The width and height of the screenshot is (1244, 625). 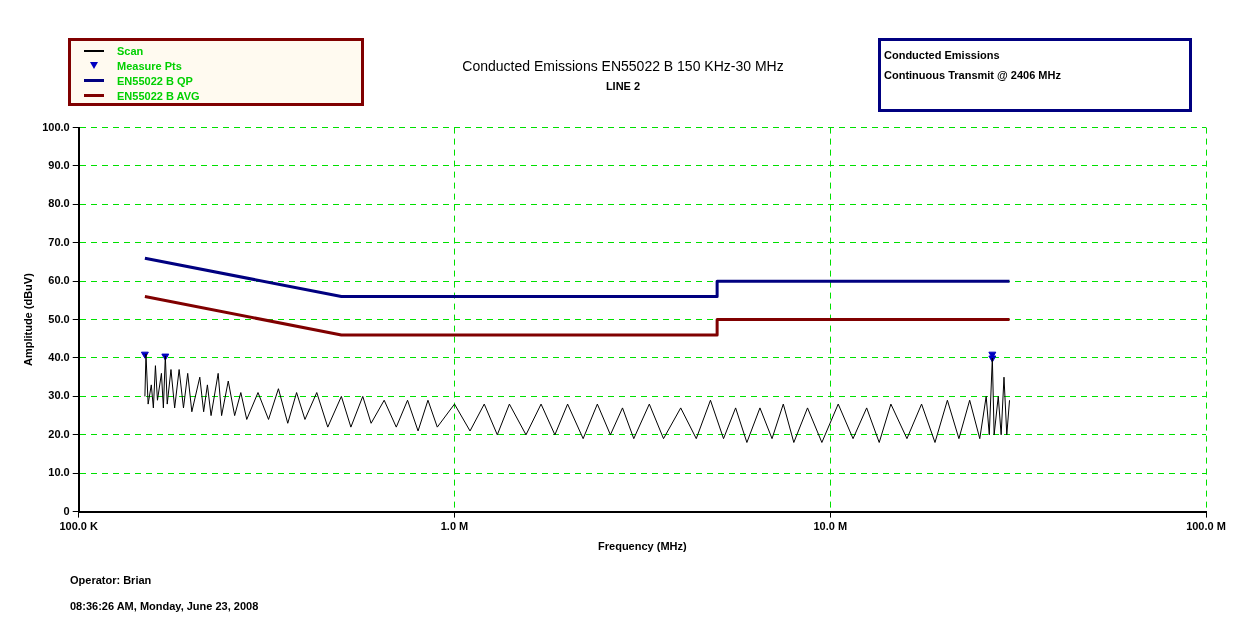 I want to click on y-tick-label: 100.0, so click(x=56, y=126).